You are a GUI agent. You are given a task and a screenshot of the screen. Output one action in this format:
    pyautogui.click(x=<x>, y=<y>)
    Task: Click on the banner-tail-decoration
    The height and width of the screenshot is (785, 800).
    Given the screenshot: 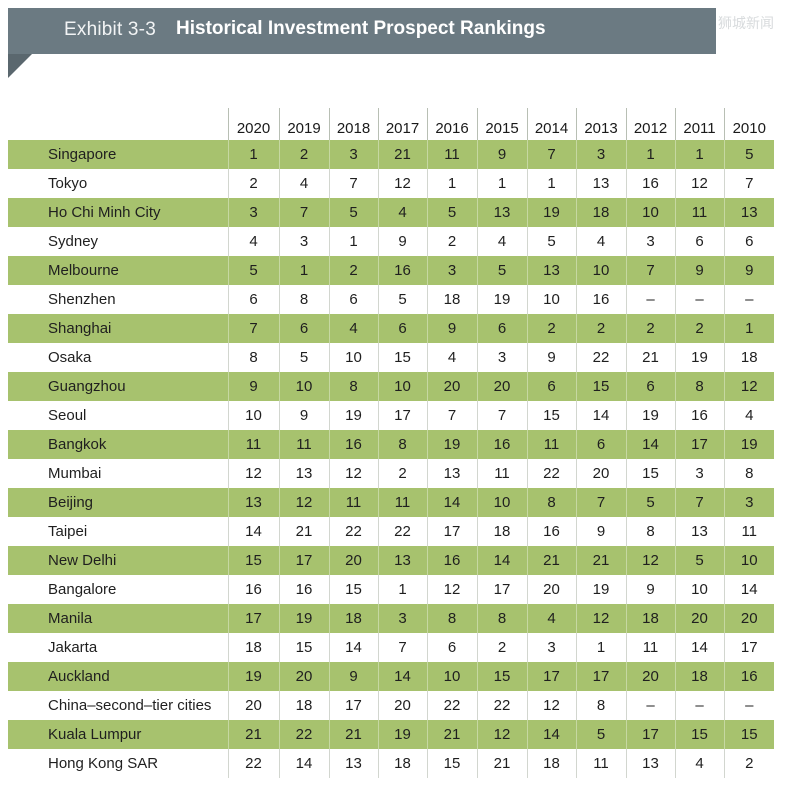 What is the action you would take?
    pyautogui.click(x=20, y=66)
    